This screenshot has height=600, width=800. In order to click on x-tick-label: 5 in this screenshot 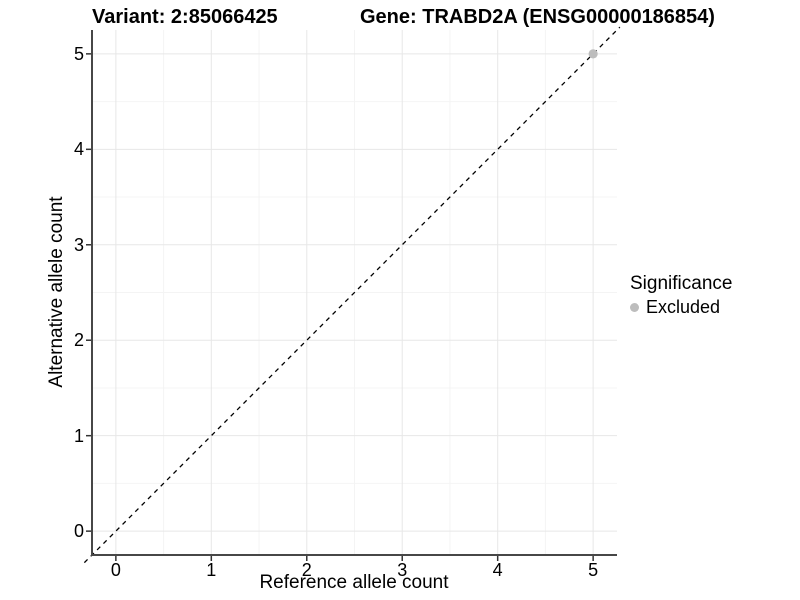, I will do `click(593, 570)`.